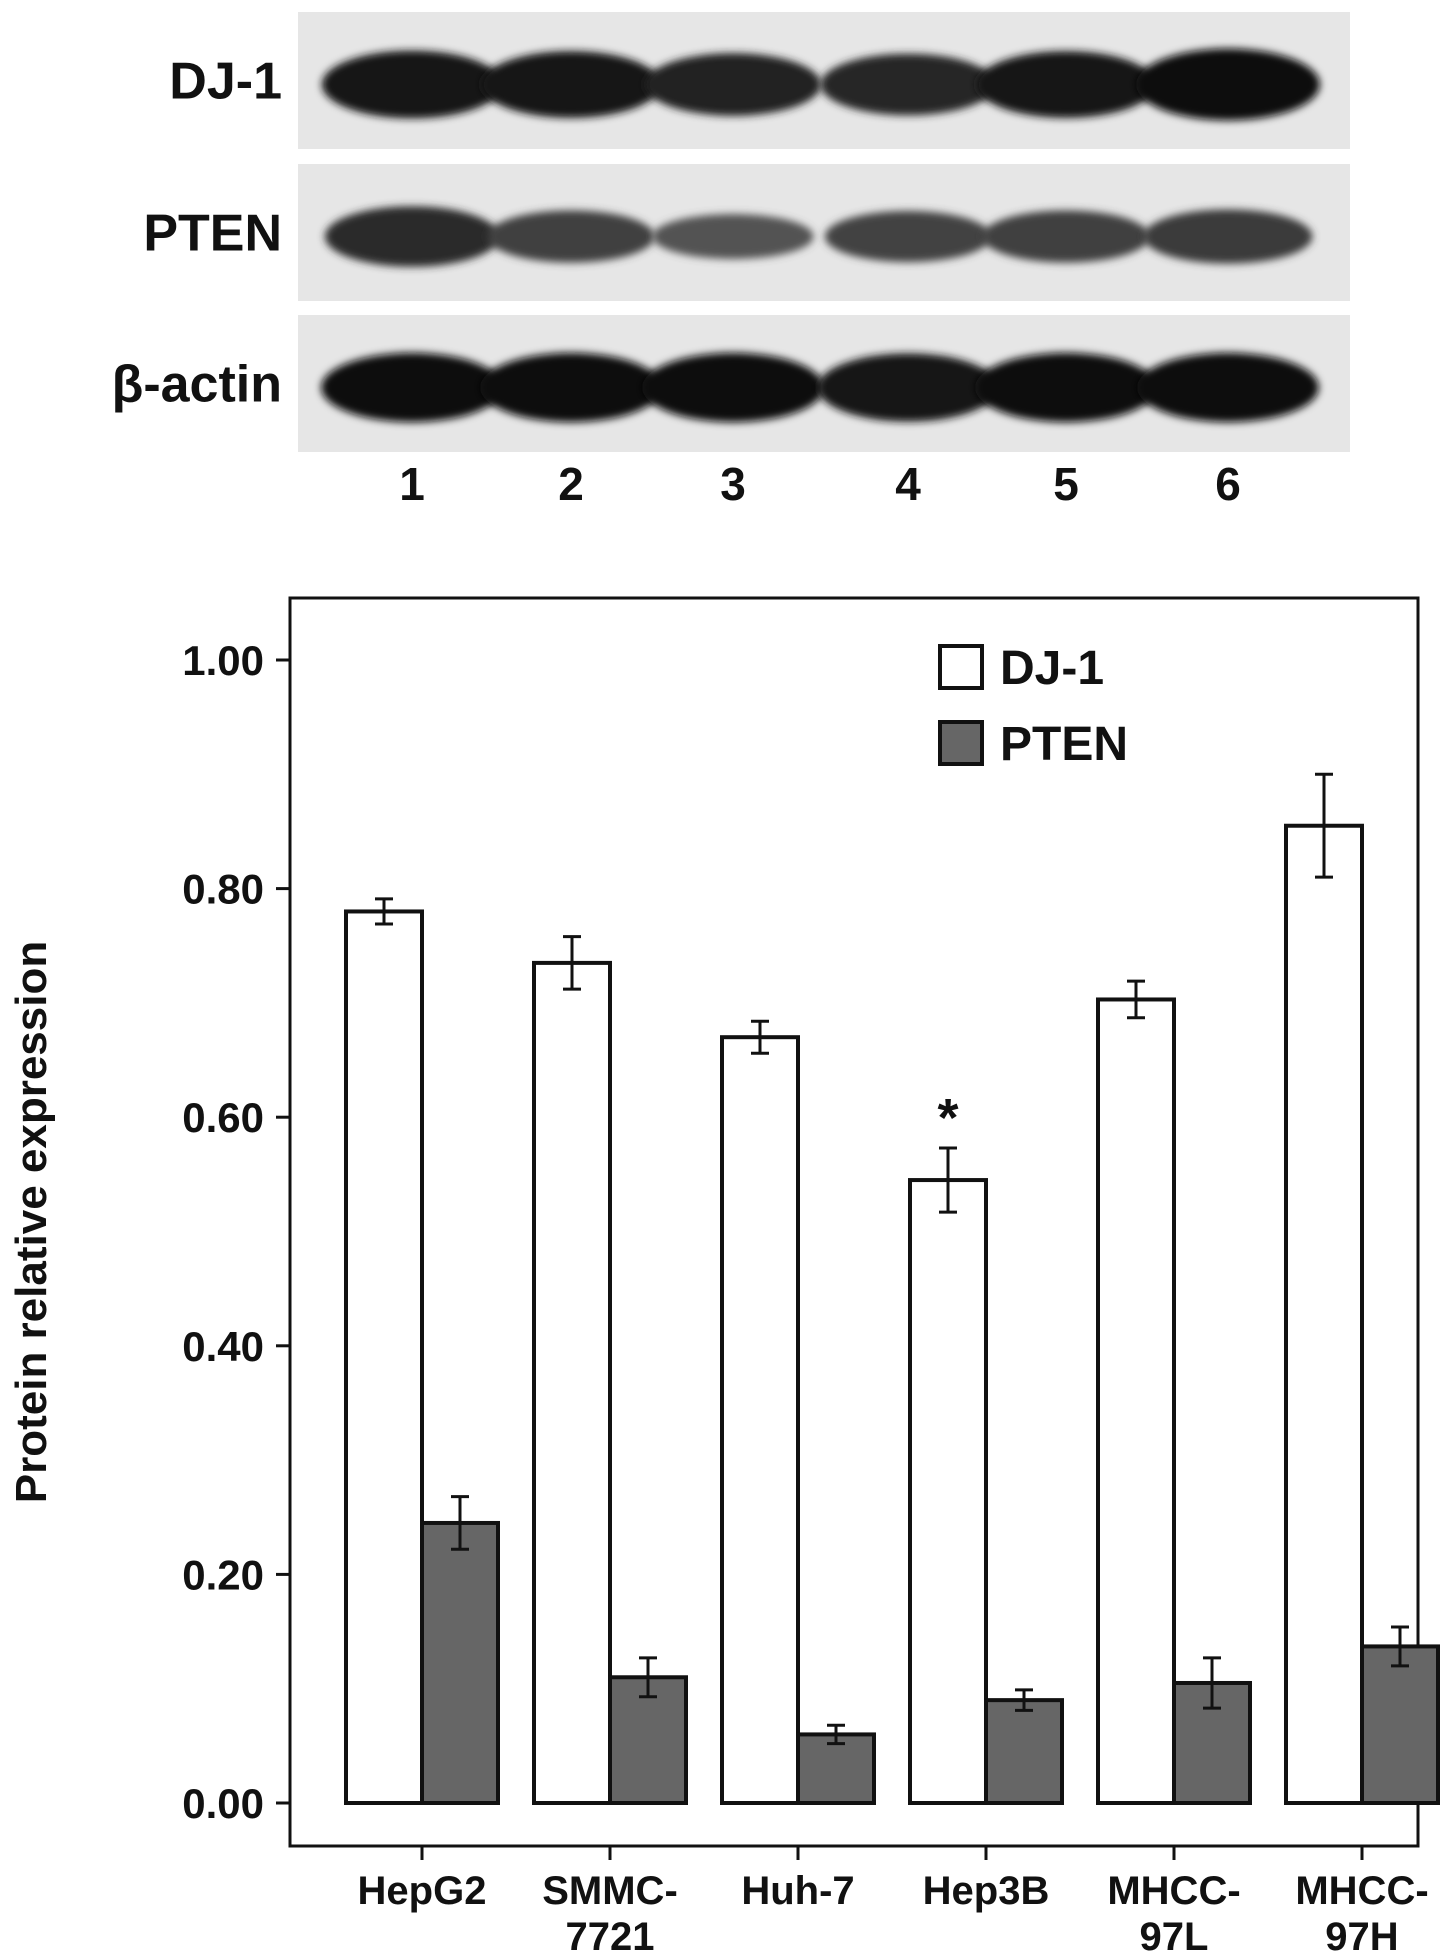  I want to click on x-tick-label: Hep3B, so click(986, 1891).